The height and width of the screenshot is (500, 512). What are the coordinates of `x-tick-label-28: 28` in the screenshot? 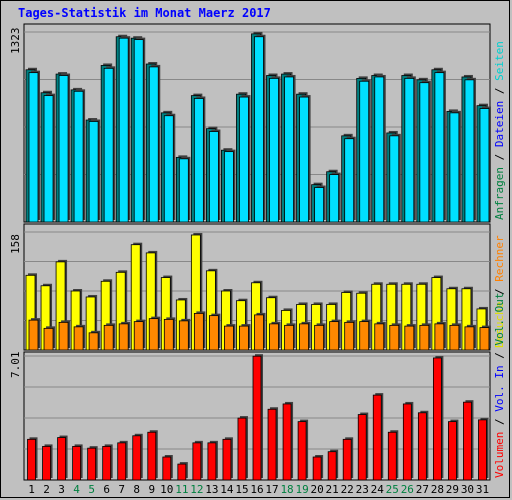 It's located at (437, 489).